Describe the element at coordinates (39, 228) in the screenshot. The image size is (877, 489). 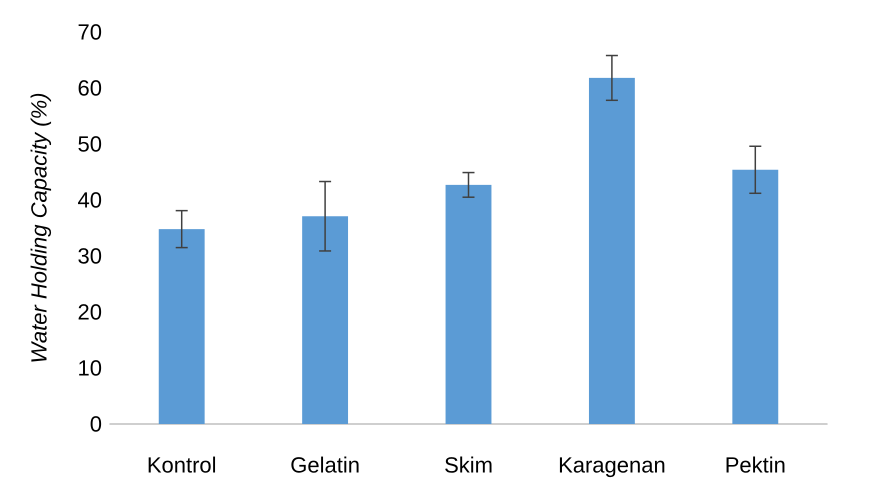
I see `y-axis-title: Water Holding Capacity (%)` at that location.